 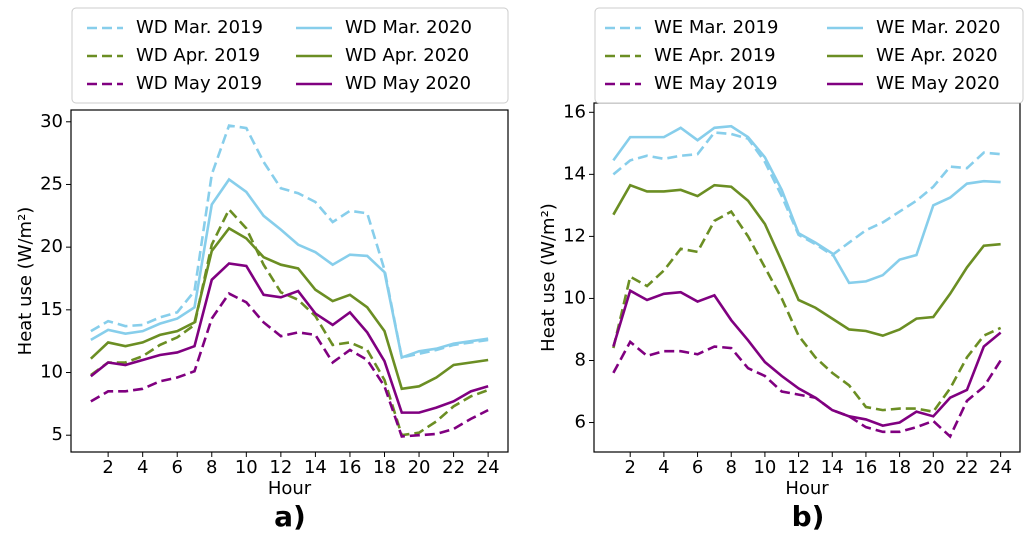 What do you see at coordinates (199, 83) in the screenshot?
I see `legend-label: WD May 2019` at bounding box center [199, 83].